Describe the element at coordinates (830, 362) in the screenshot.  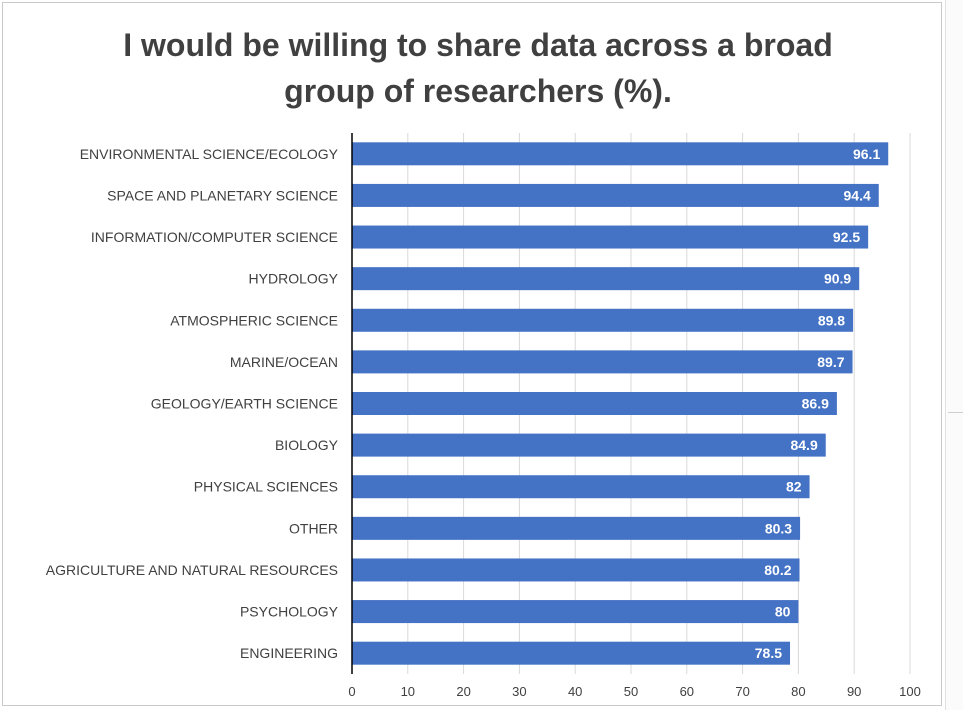
I see `data-label: 89.7` at that location.